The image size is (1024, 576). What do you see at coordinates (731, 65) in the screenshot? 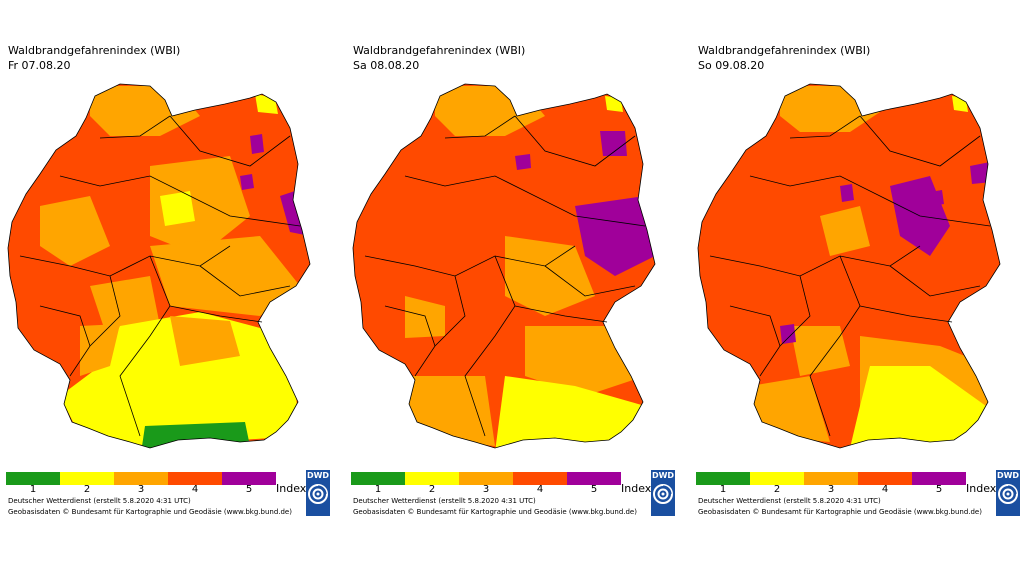
I see `map-date: So 09.08.20` at bounding box center [731, 65].